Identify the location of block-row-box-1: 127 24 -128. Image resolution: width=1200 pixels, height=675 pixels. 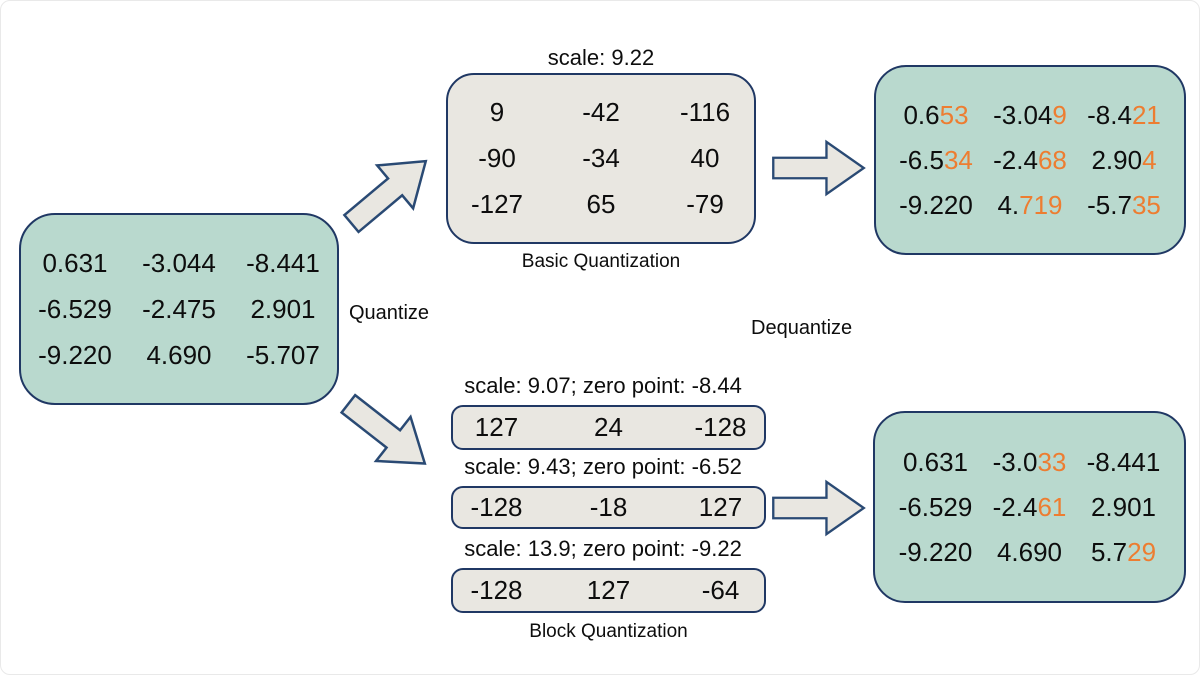
(608, 427).